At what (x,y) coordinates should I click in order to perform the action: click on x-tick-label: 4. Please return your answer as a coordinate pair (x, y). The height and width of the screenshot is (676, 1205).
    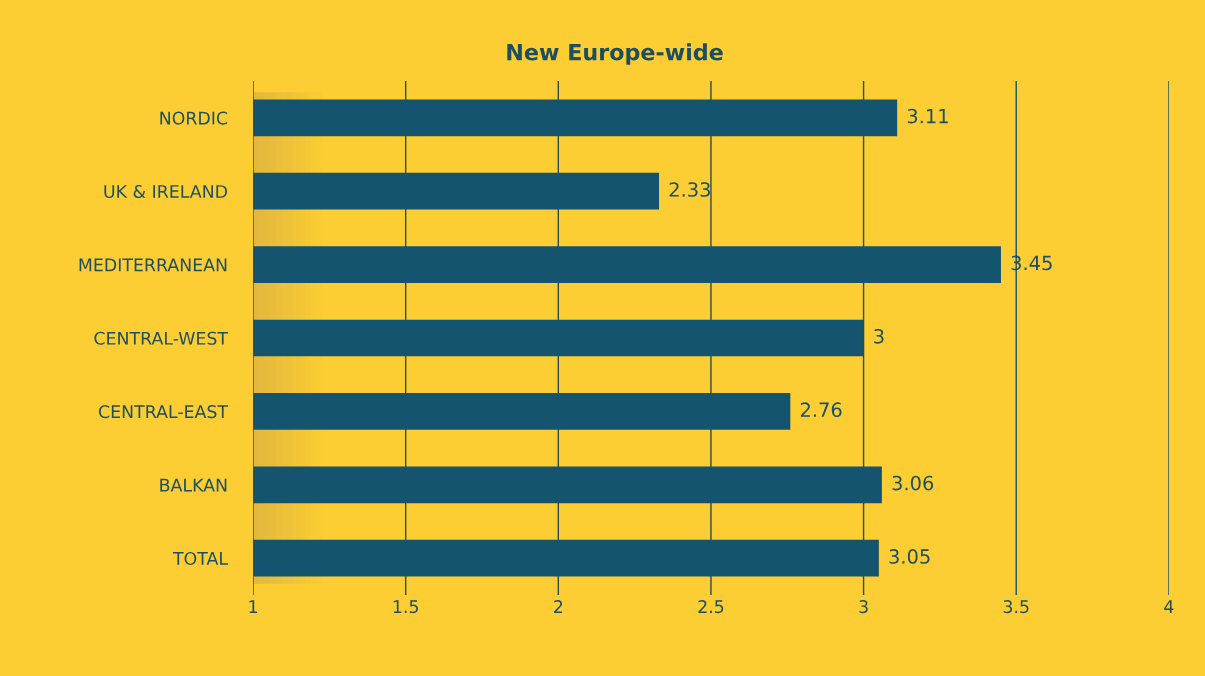
    Looking at the image, I should click on (1169, 606).